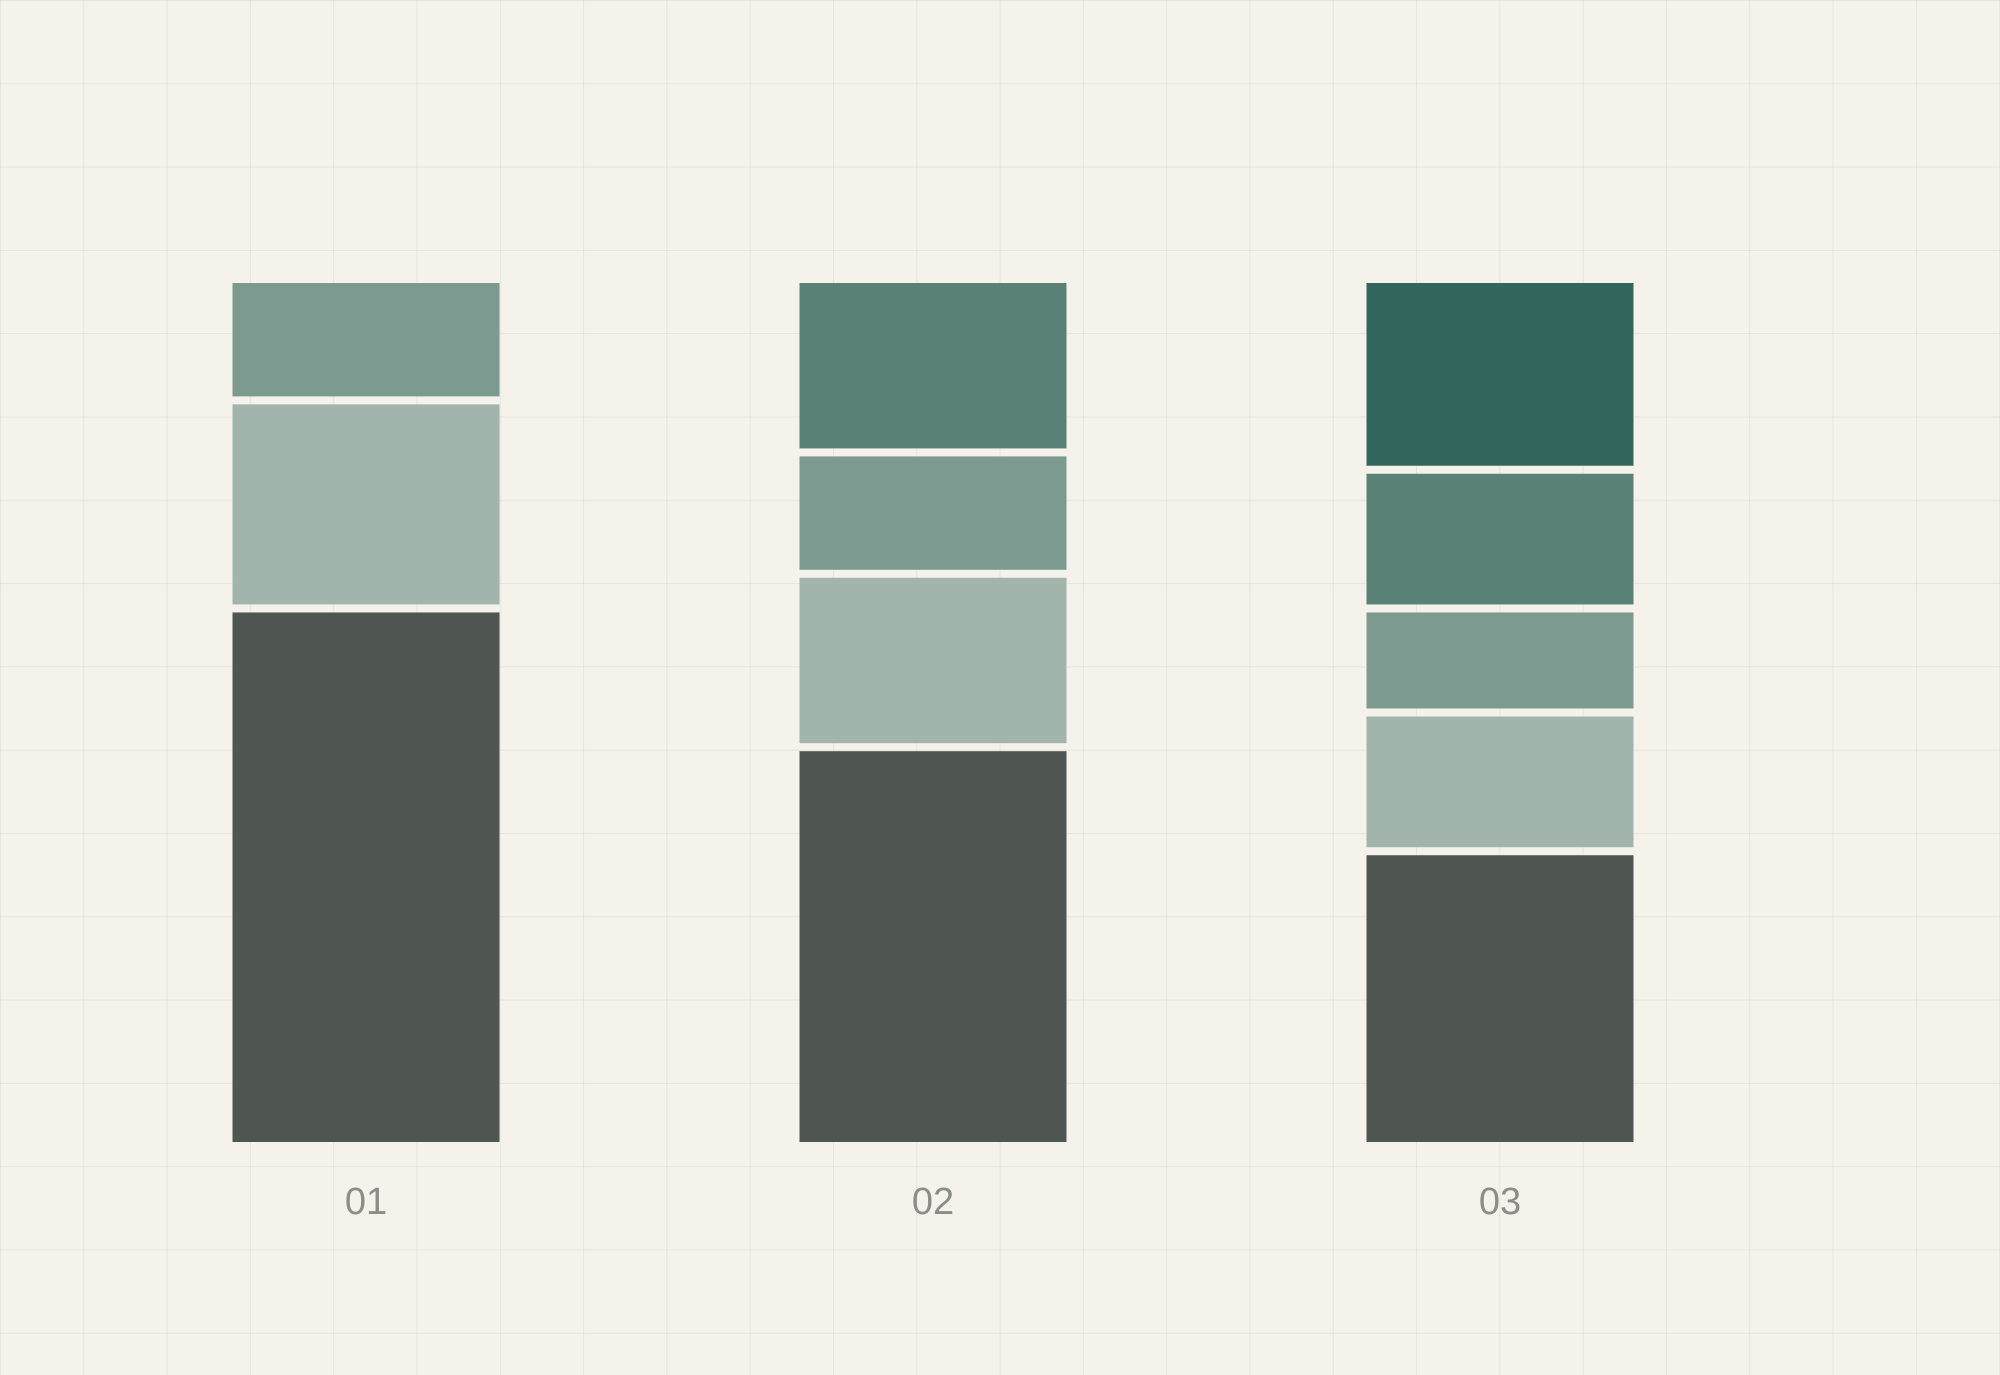 The width and height of the screenshot is (2000, 1375). Describe the element at coordinates (366, 1202) in the screenshot. I see `x-tick-label: 01` at that location.